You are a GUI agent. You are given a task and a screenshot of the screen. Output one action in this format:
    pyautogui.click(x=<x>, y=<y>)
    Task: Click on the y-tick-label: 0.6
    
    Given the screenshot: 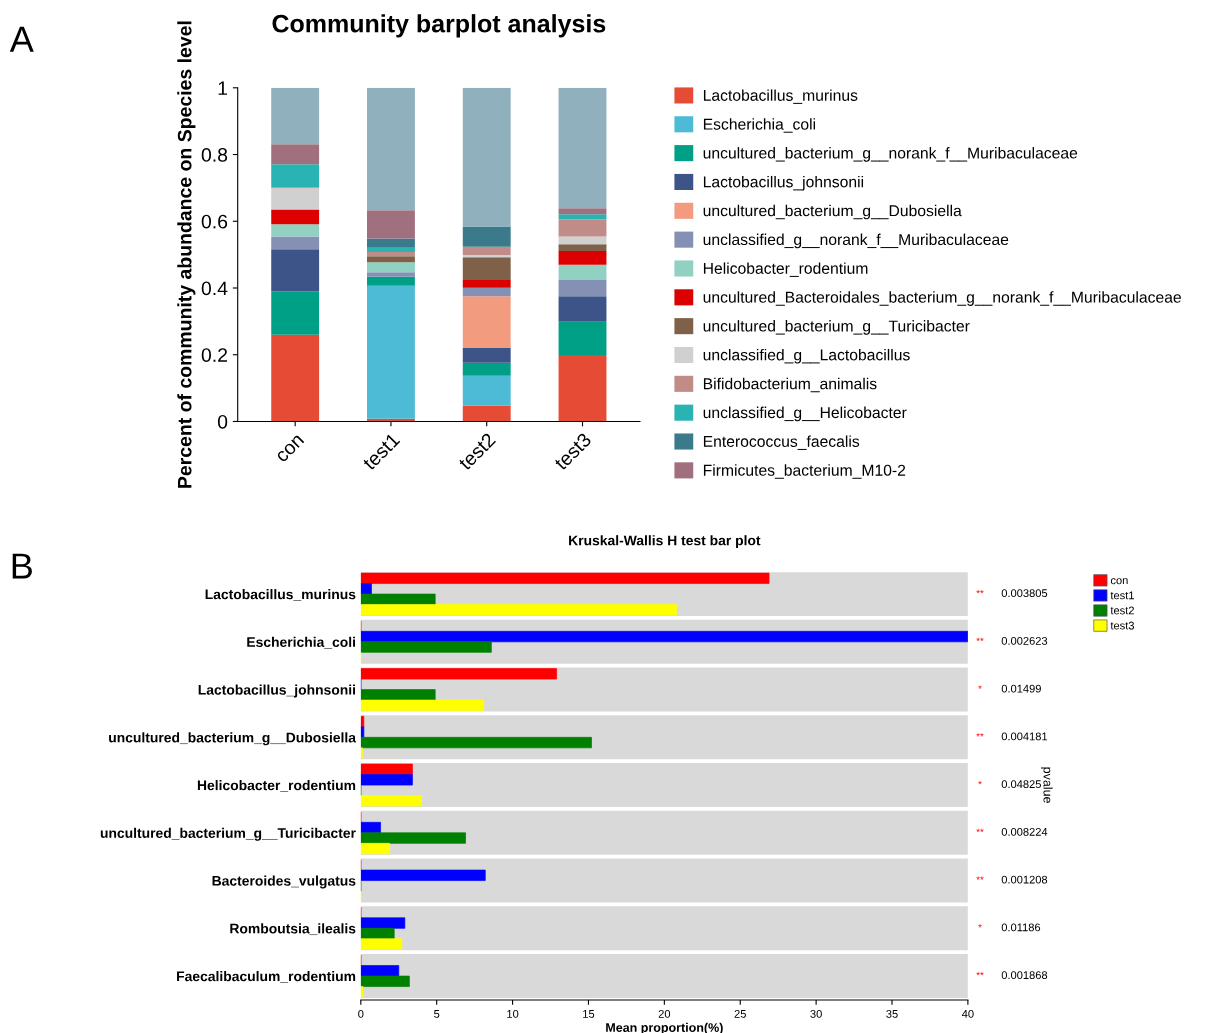 What is the action you would take?
    pyautogui.click(x=214, y=221)
    